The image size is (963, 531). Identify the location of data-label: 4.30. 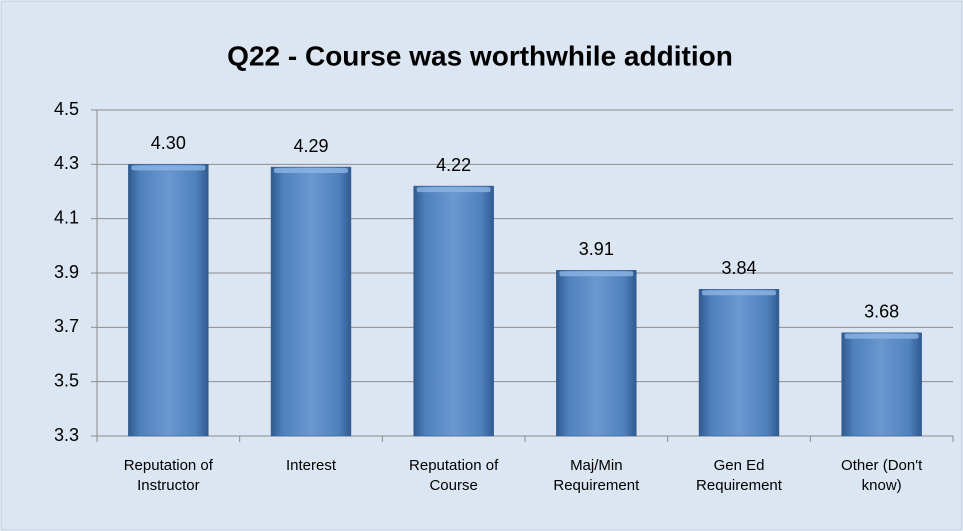
(168, 143).